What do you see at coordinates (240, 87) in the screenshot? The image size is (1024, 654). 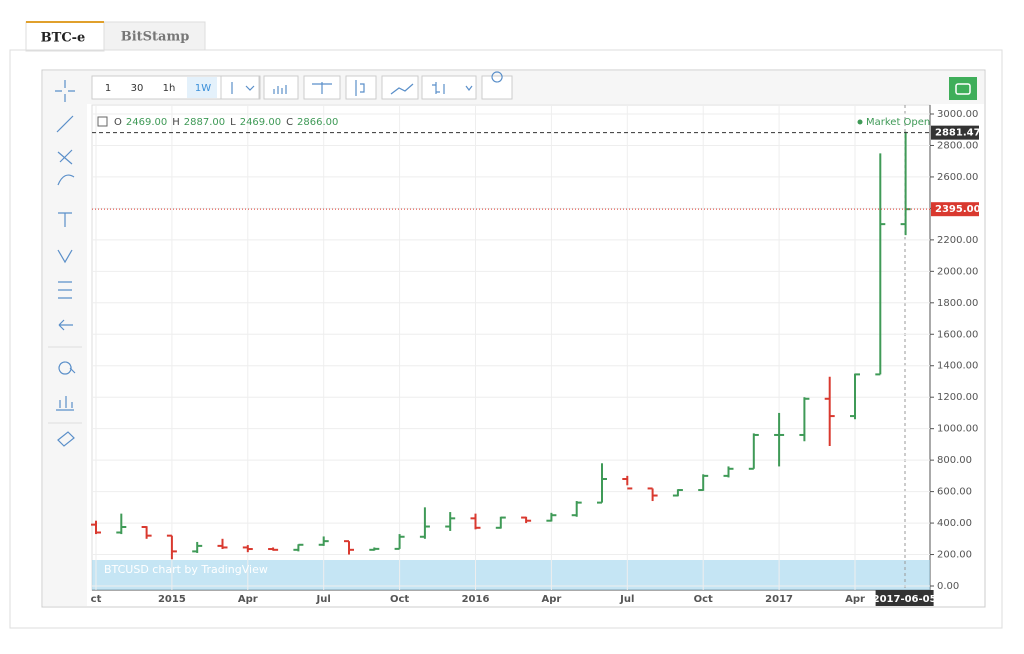 I see `more-button` at bounding box center [240, 87].